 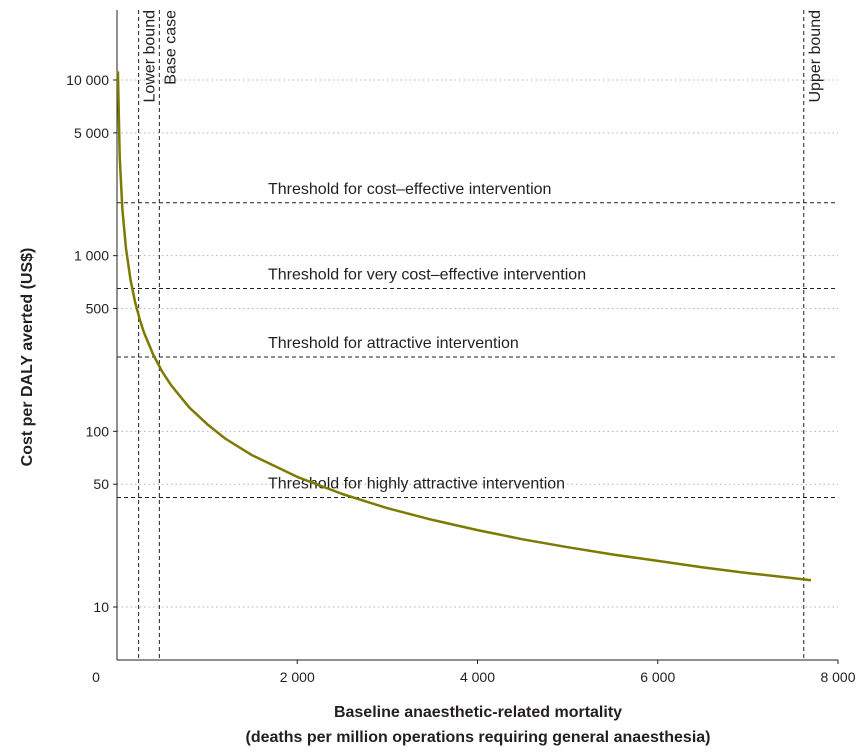 What do you see at coordinates (101, 607) in the screenshot?
I see `y-tick-label: 10` at bounding box center [101, 607].